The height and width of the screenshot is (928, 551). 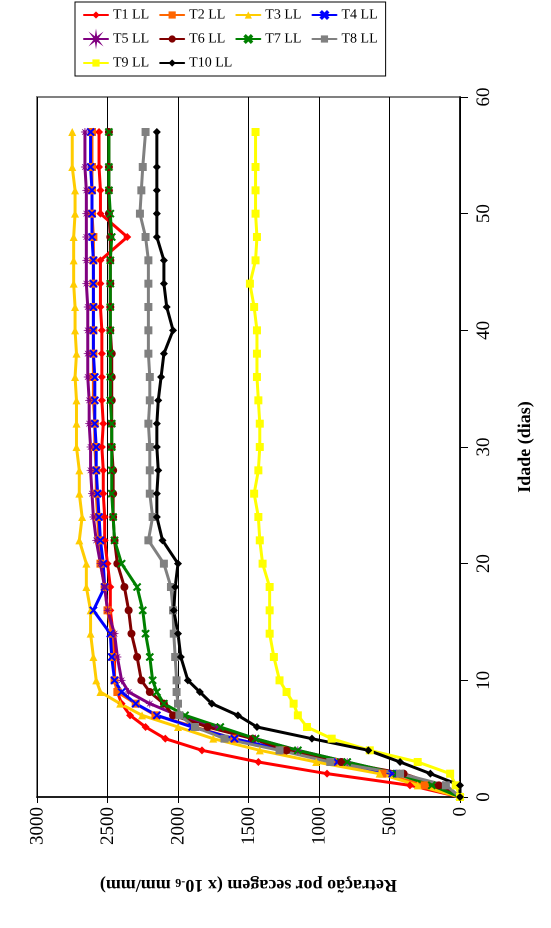 I want to click on legend-label: T1 LL, so click(x=131, y=15).